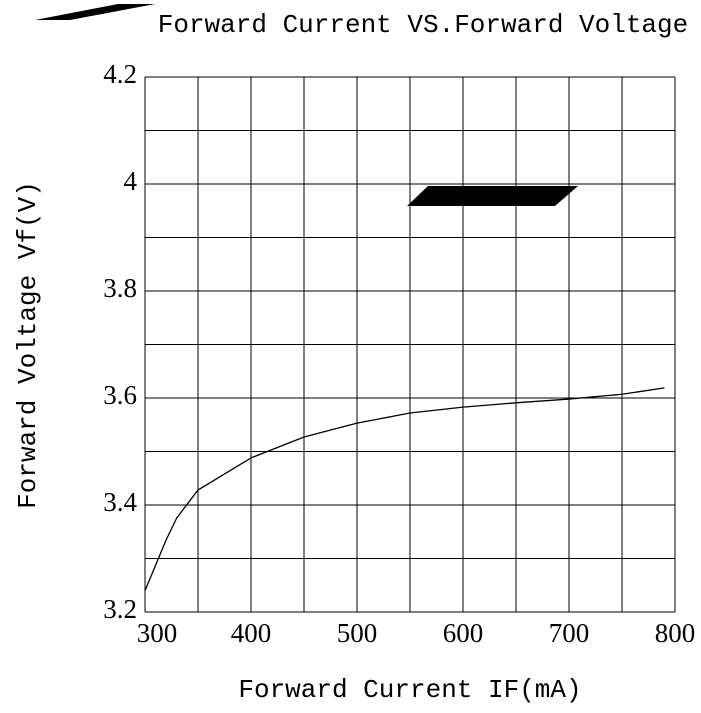 The height and width of the screenshot is (713, 701). Describe the element at coordinates (409, 690) in the screenshot. I see `x-axis-label: Forward Current IF(mA)` at that location.